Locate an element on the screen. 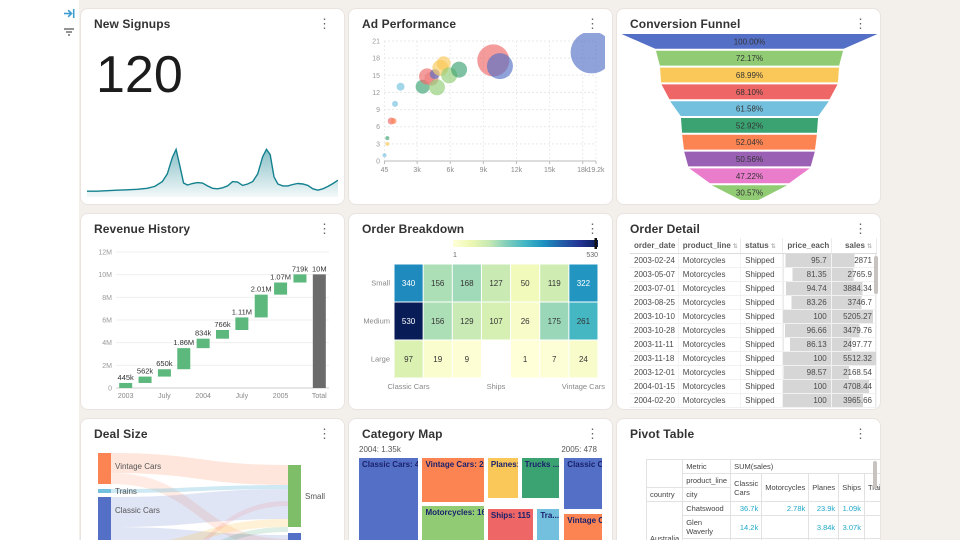 Image resolution: width=960 pixels, height=540 pixels. table-row: 2003-12-01 Motorcycles Shipped 98.57 2168.54 is located at coordinates (754, 372).